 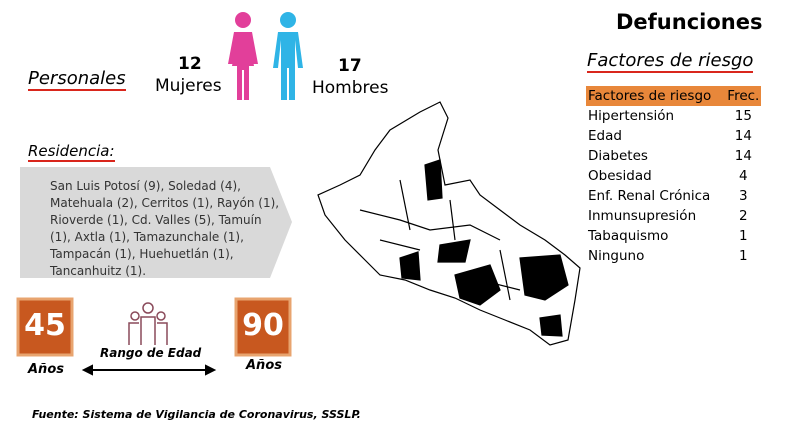 What do you see at coordinates (350, 88) in the screenshot?
I see `label: Hombres` at bounding box center [350, 88].